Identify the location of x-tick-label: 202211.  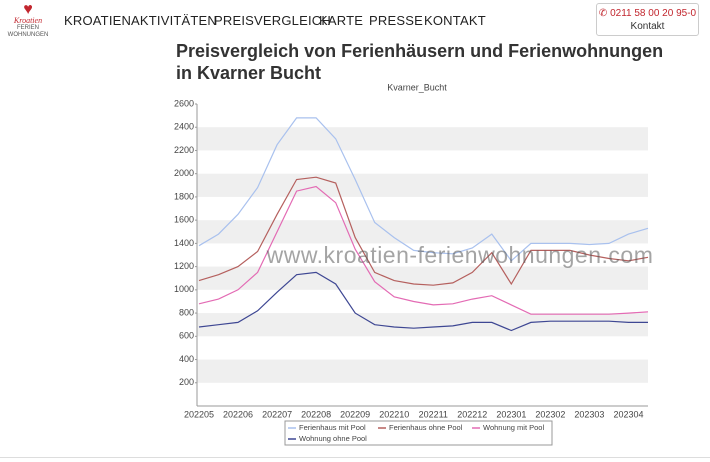
(433, 414).